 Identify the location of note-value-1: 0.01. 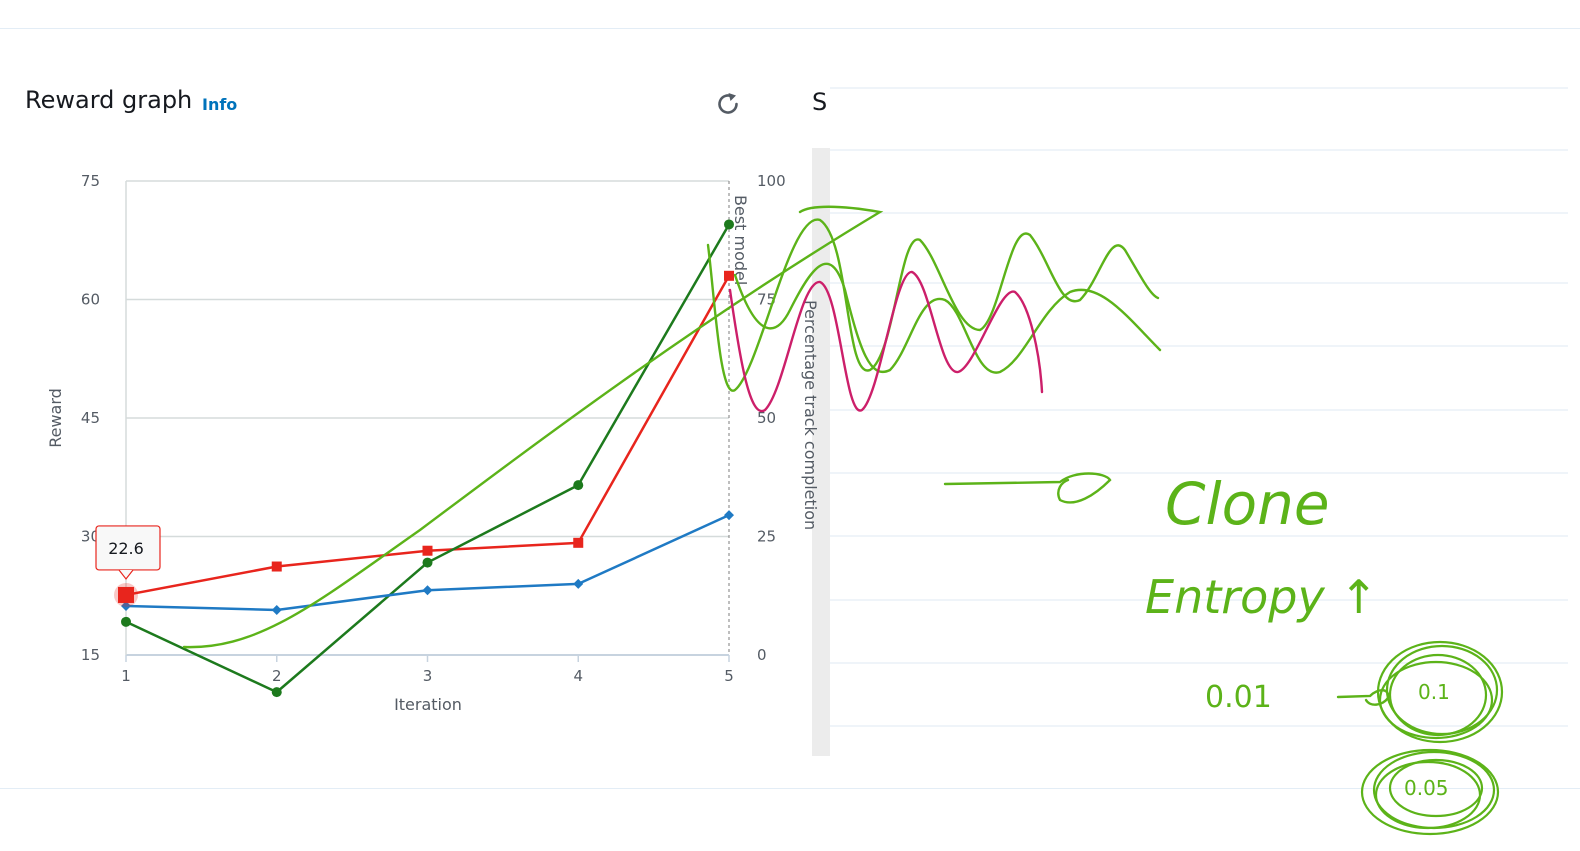
(1238, 697).